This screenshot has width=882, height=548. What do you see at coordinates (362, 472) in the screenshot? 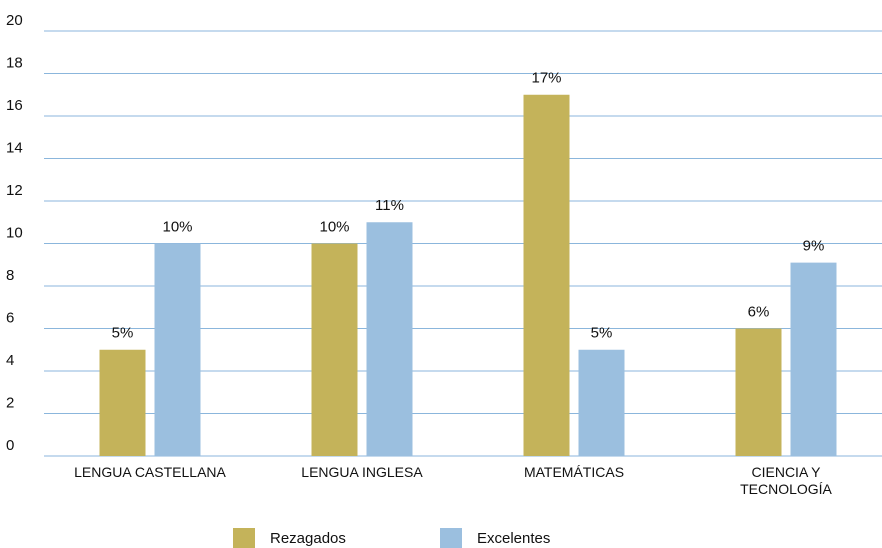
I see `x-tick-label: LENGUA INGLESA` at bounding box center [362, 472].